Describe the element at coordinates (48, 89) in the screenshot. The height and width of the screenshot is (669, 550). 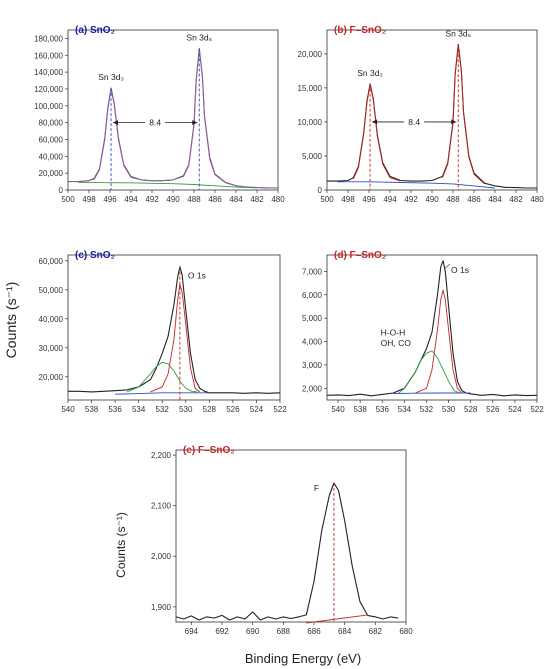
I see `y-tick-label: 120,000` at that location.